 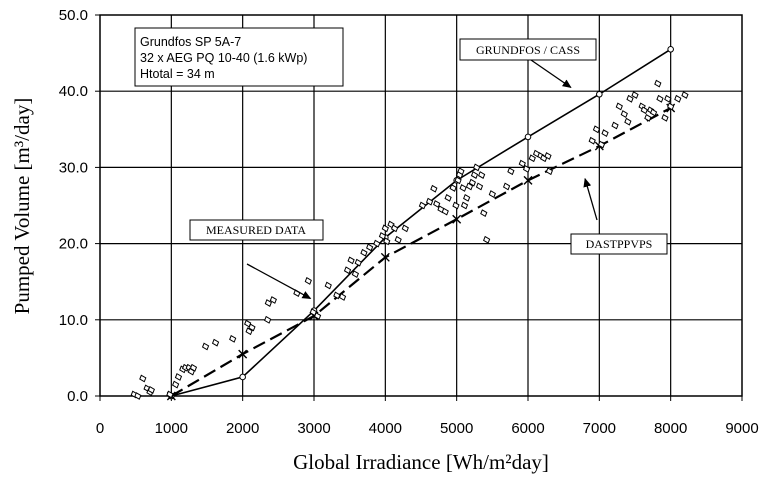 I want to click on x-tick-label: 0, so click(x=100, y=428).